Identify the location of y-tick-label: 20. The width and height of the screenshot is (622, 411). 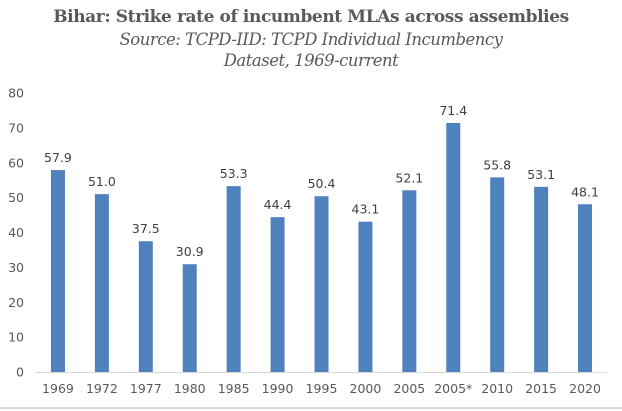
(16, 302).